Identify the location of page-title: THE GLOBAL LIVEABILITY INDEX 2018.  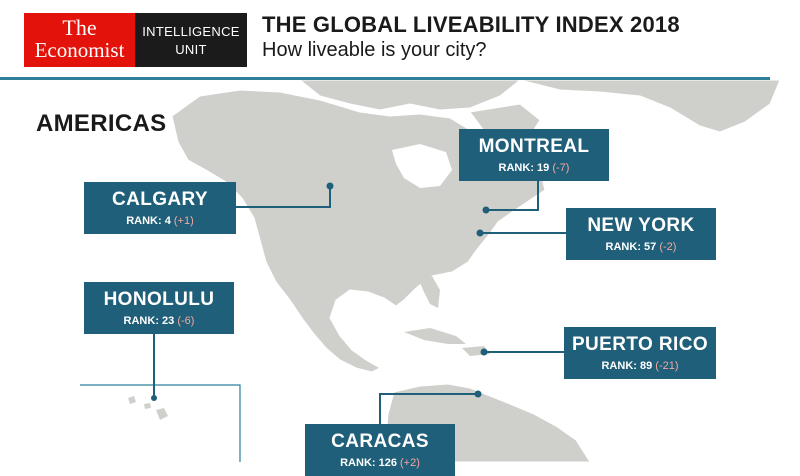
(471, 24).